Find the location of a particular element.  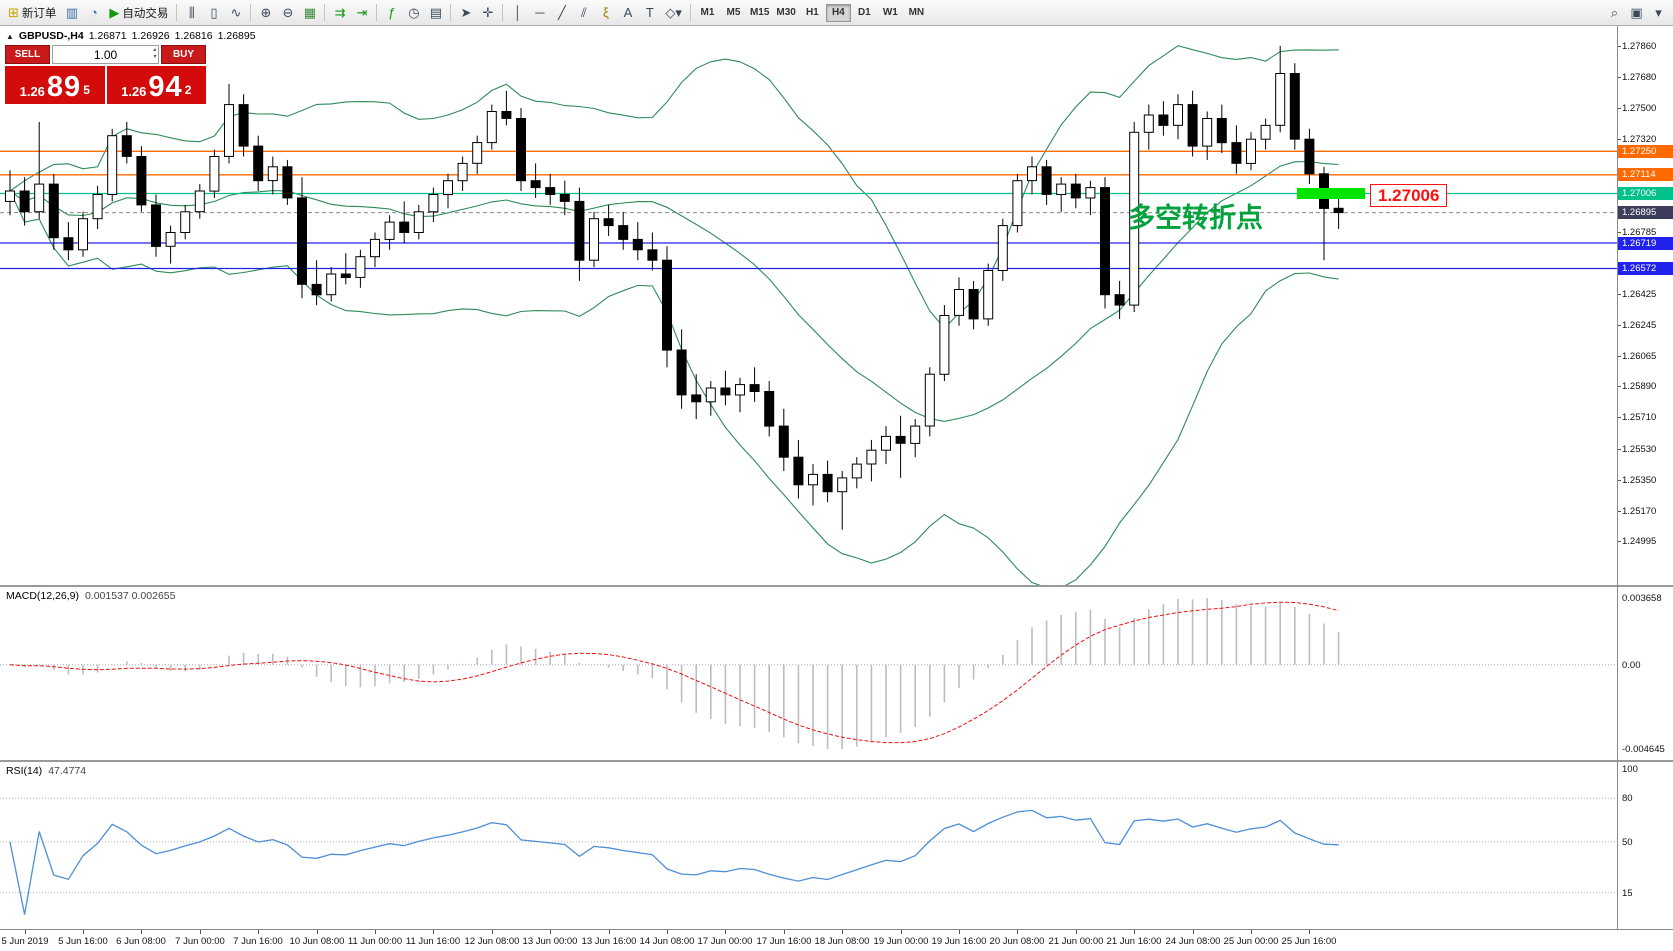

tile-windows-button: ▦ is located at coordinates (309, 12).